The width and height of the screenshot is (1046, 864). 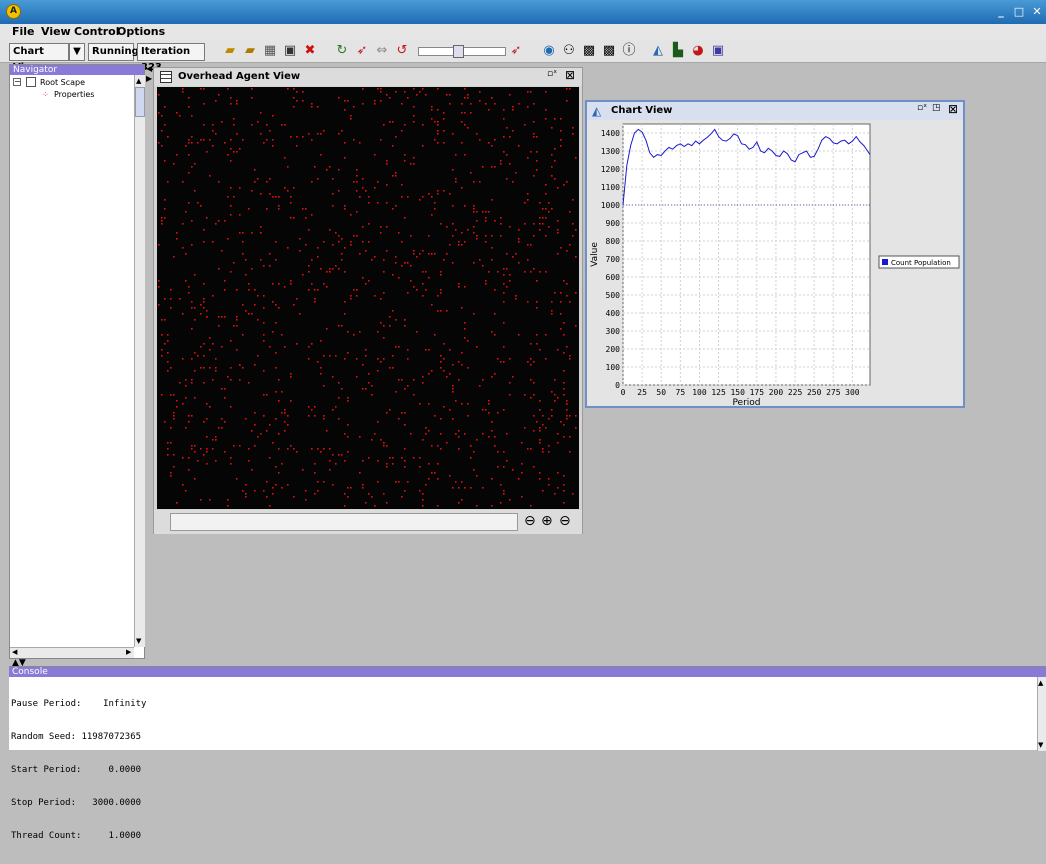 I want to click on navigator-hscrollbar: ◀ ▶, so click(x=72, y=652).